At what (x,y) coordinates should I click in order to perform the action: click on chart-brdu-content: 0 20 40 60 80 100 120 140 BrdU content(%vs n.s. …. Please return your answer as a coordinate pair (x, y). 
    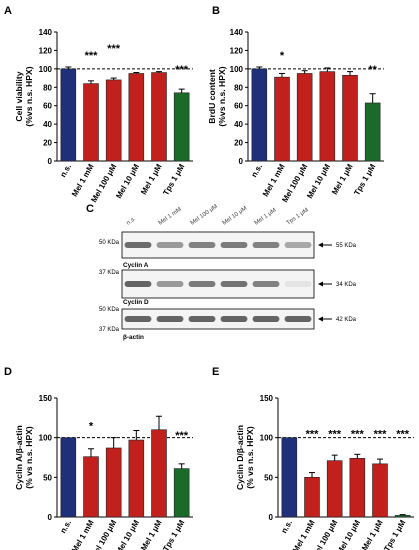
    Looking at the image, I should click on (295, 116).